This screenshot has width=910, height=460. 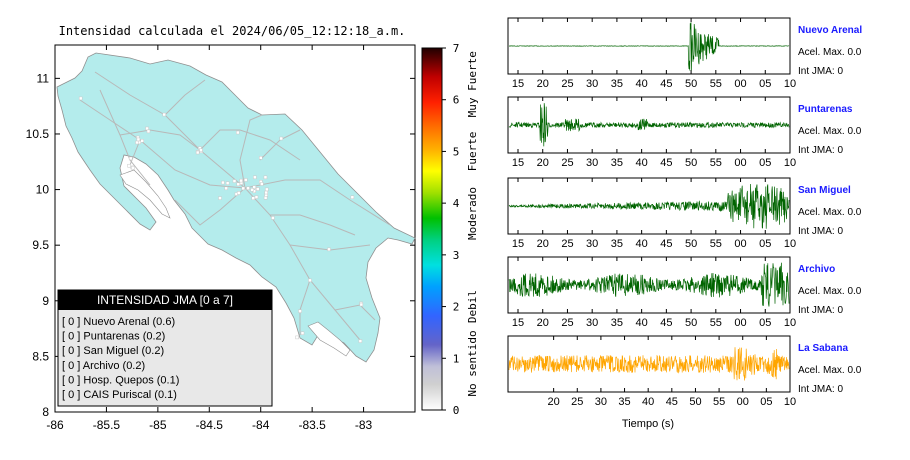 I want to click on colorbar-tick-label: 4, so click(x=456, y=203).